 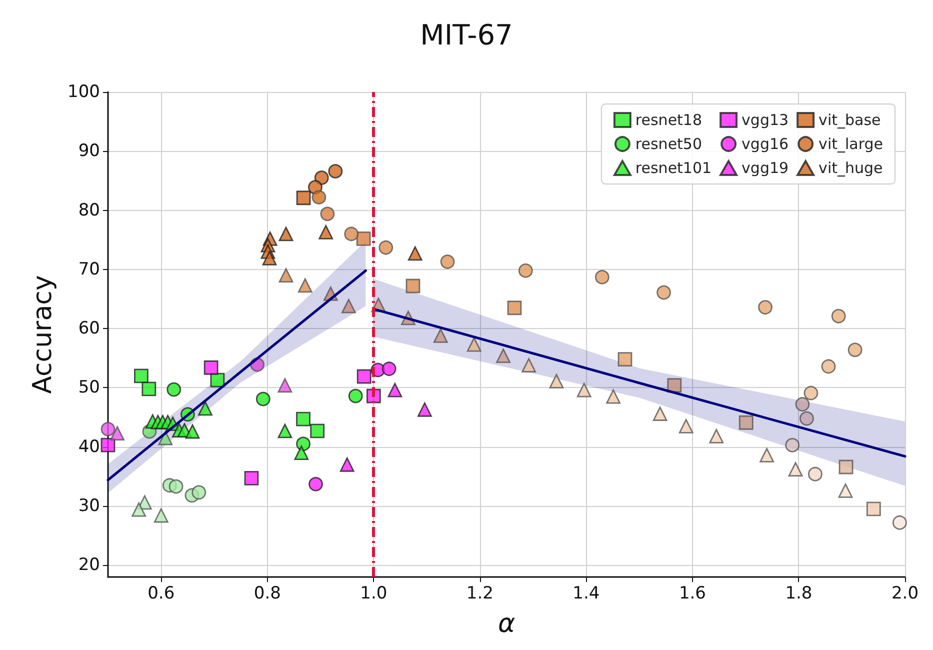 I want to click on legend-label: vit_large, so click(x=851, y=144).